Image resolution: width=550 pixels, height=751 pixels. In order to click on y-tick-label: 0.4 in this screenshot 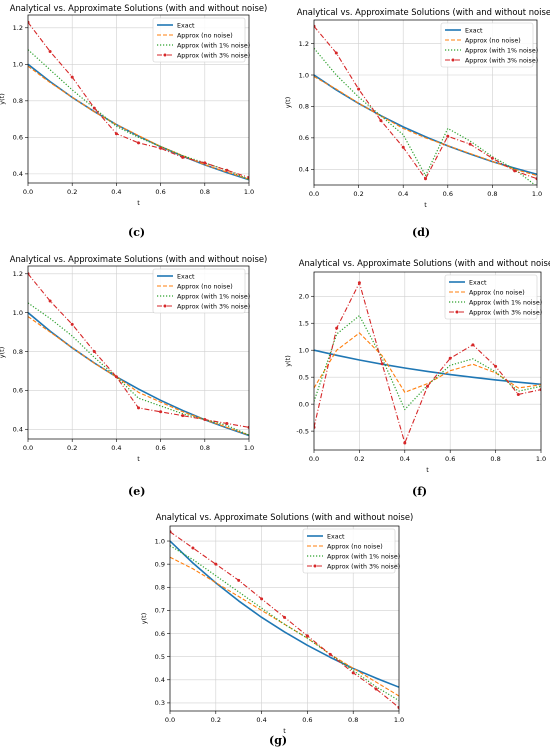, I will do `click(18, 430)`.